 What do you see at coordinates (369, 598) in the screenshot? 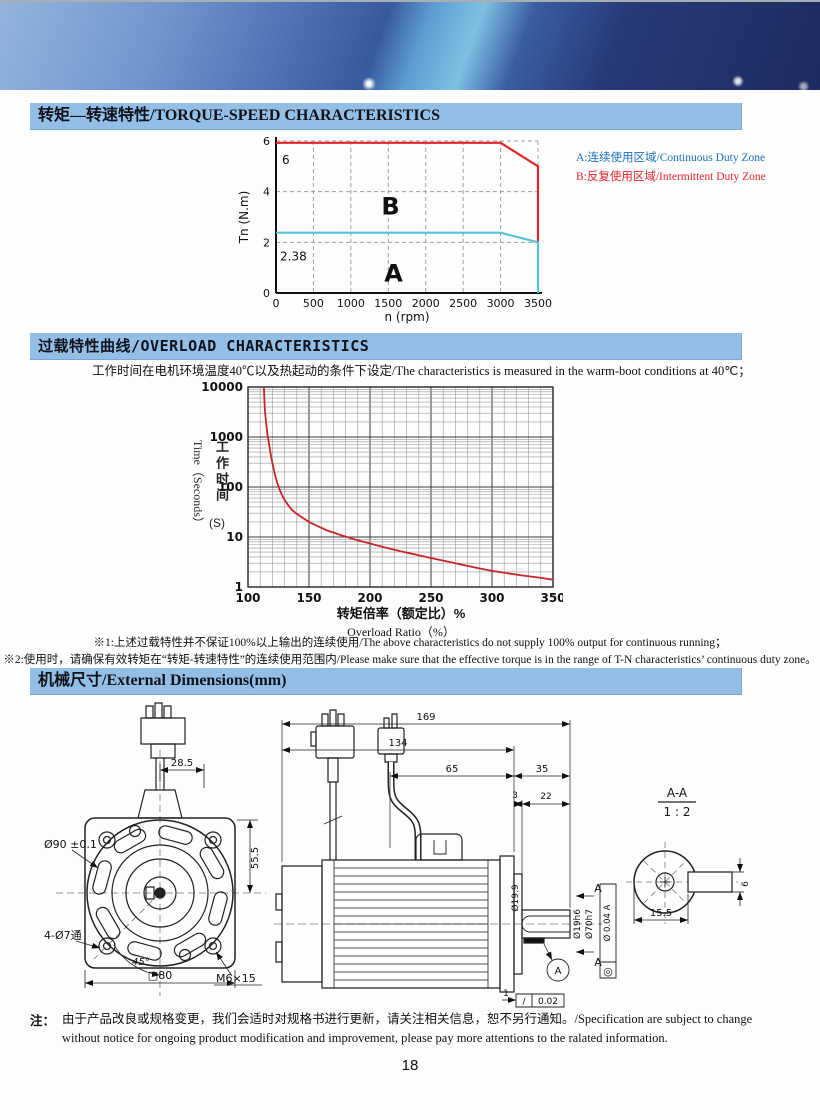
I see `svg-text: 200` at bounding box center [369, 598].